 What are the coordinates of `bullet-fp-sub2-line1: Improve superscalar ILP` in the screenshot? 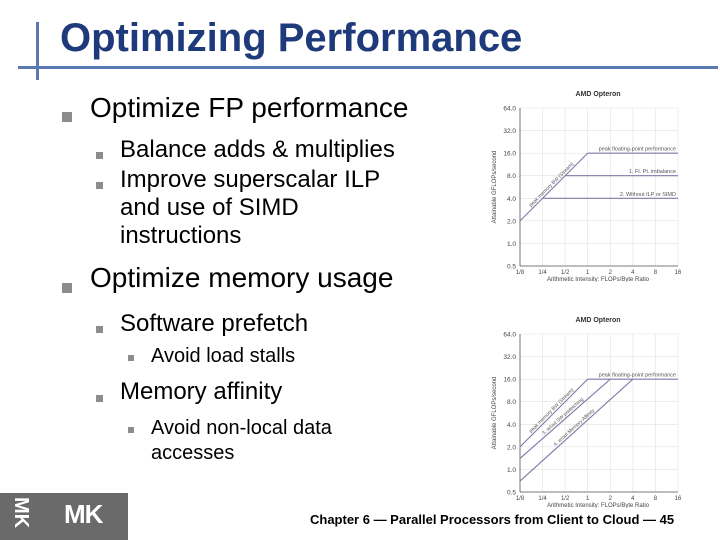 It's located at (250, 179).